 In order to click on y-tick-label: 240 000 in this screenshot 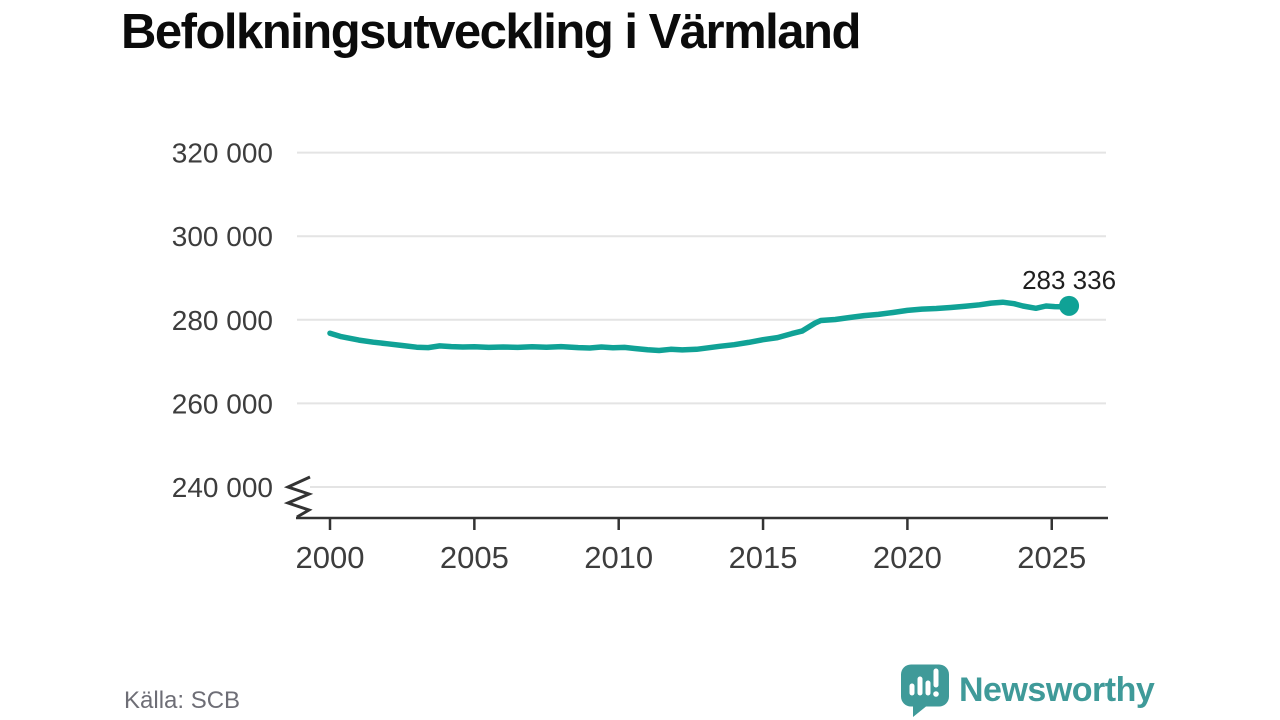, I will do `click(222, 487)`.